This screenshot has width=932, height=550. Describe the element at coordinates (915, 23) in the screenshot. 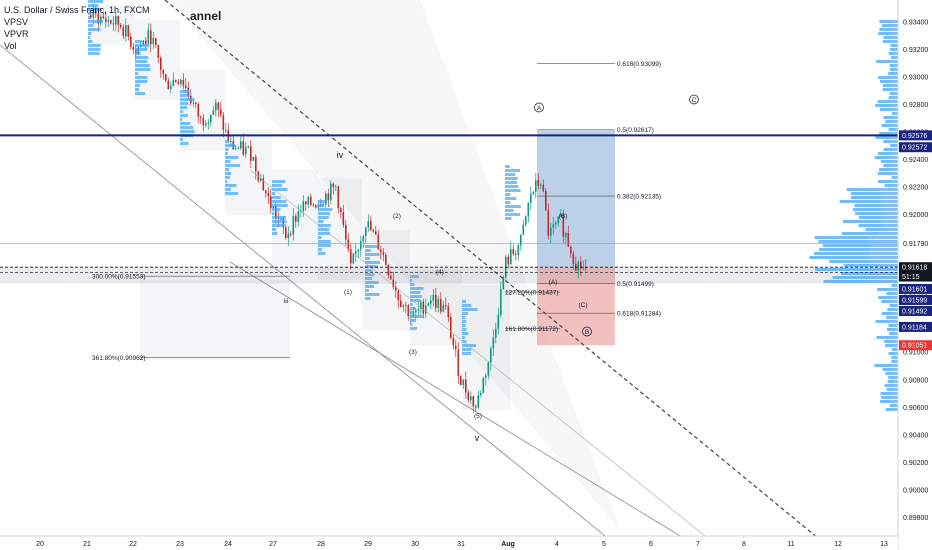

I see `y-tick-label: 0.93400` at that location.